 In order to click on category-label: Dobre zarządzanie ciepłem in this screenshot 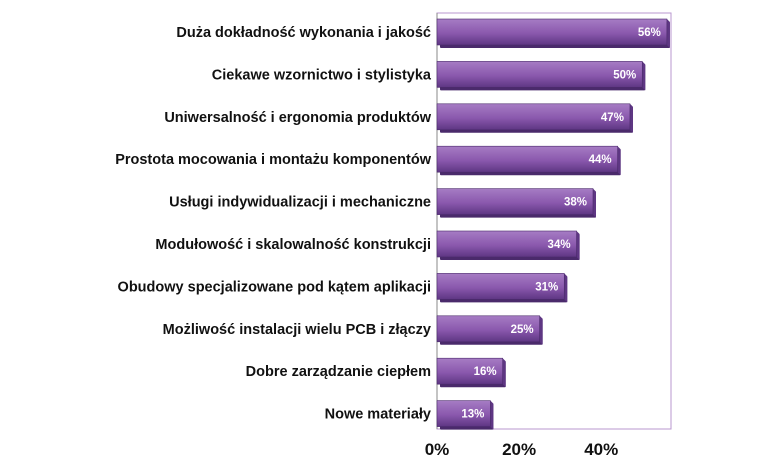, I will do `click(338, 372)`.